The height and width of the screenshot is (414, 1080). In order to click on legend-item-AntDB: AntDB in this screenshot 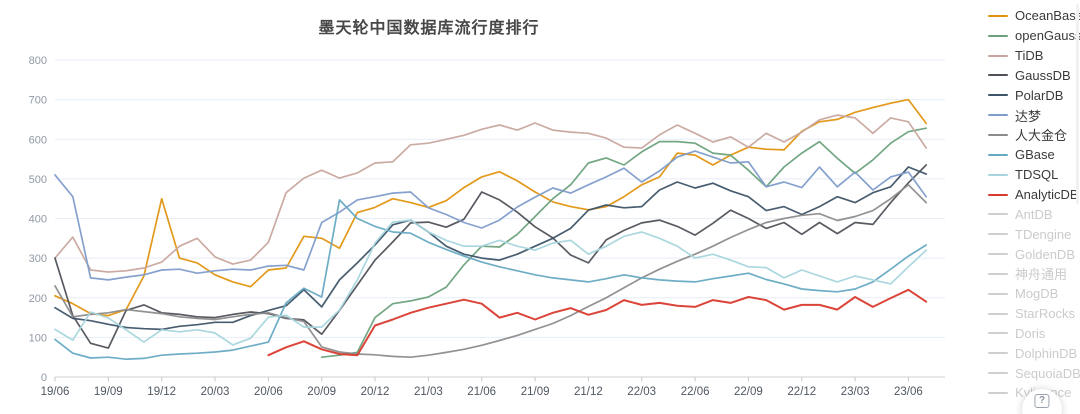, I will do `click(1034, 214)`.